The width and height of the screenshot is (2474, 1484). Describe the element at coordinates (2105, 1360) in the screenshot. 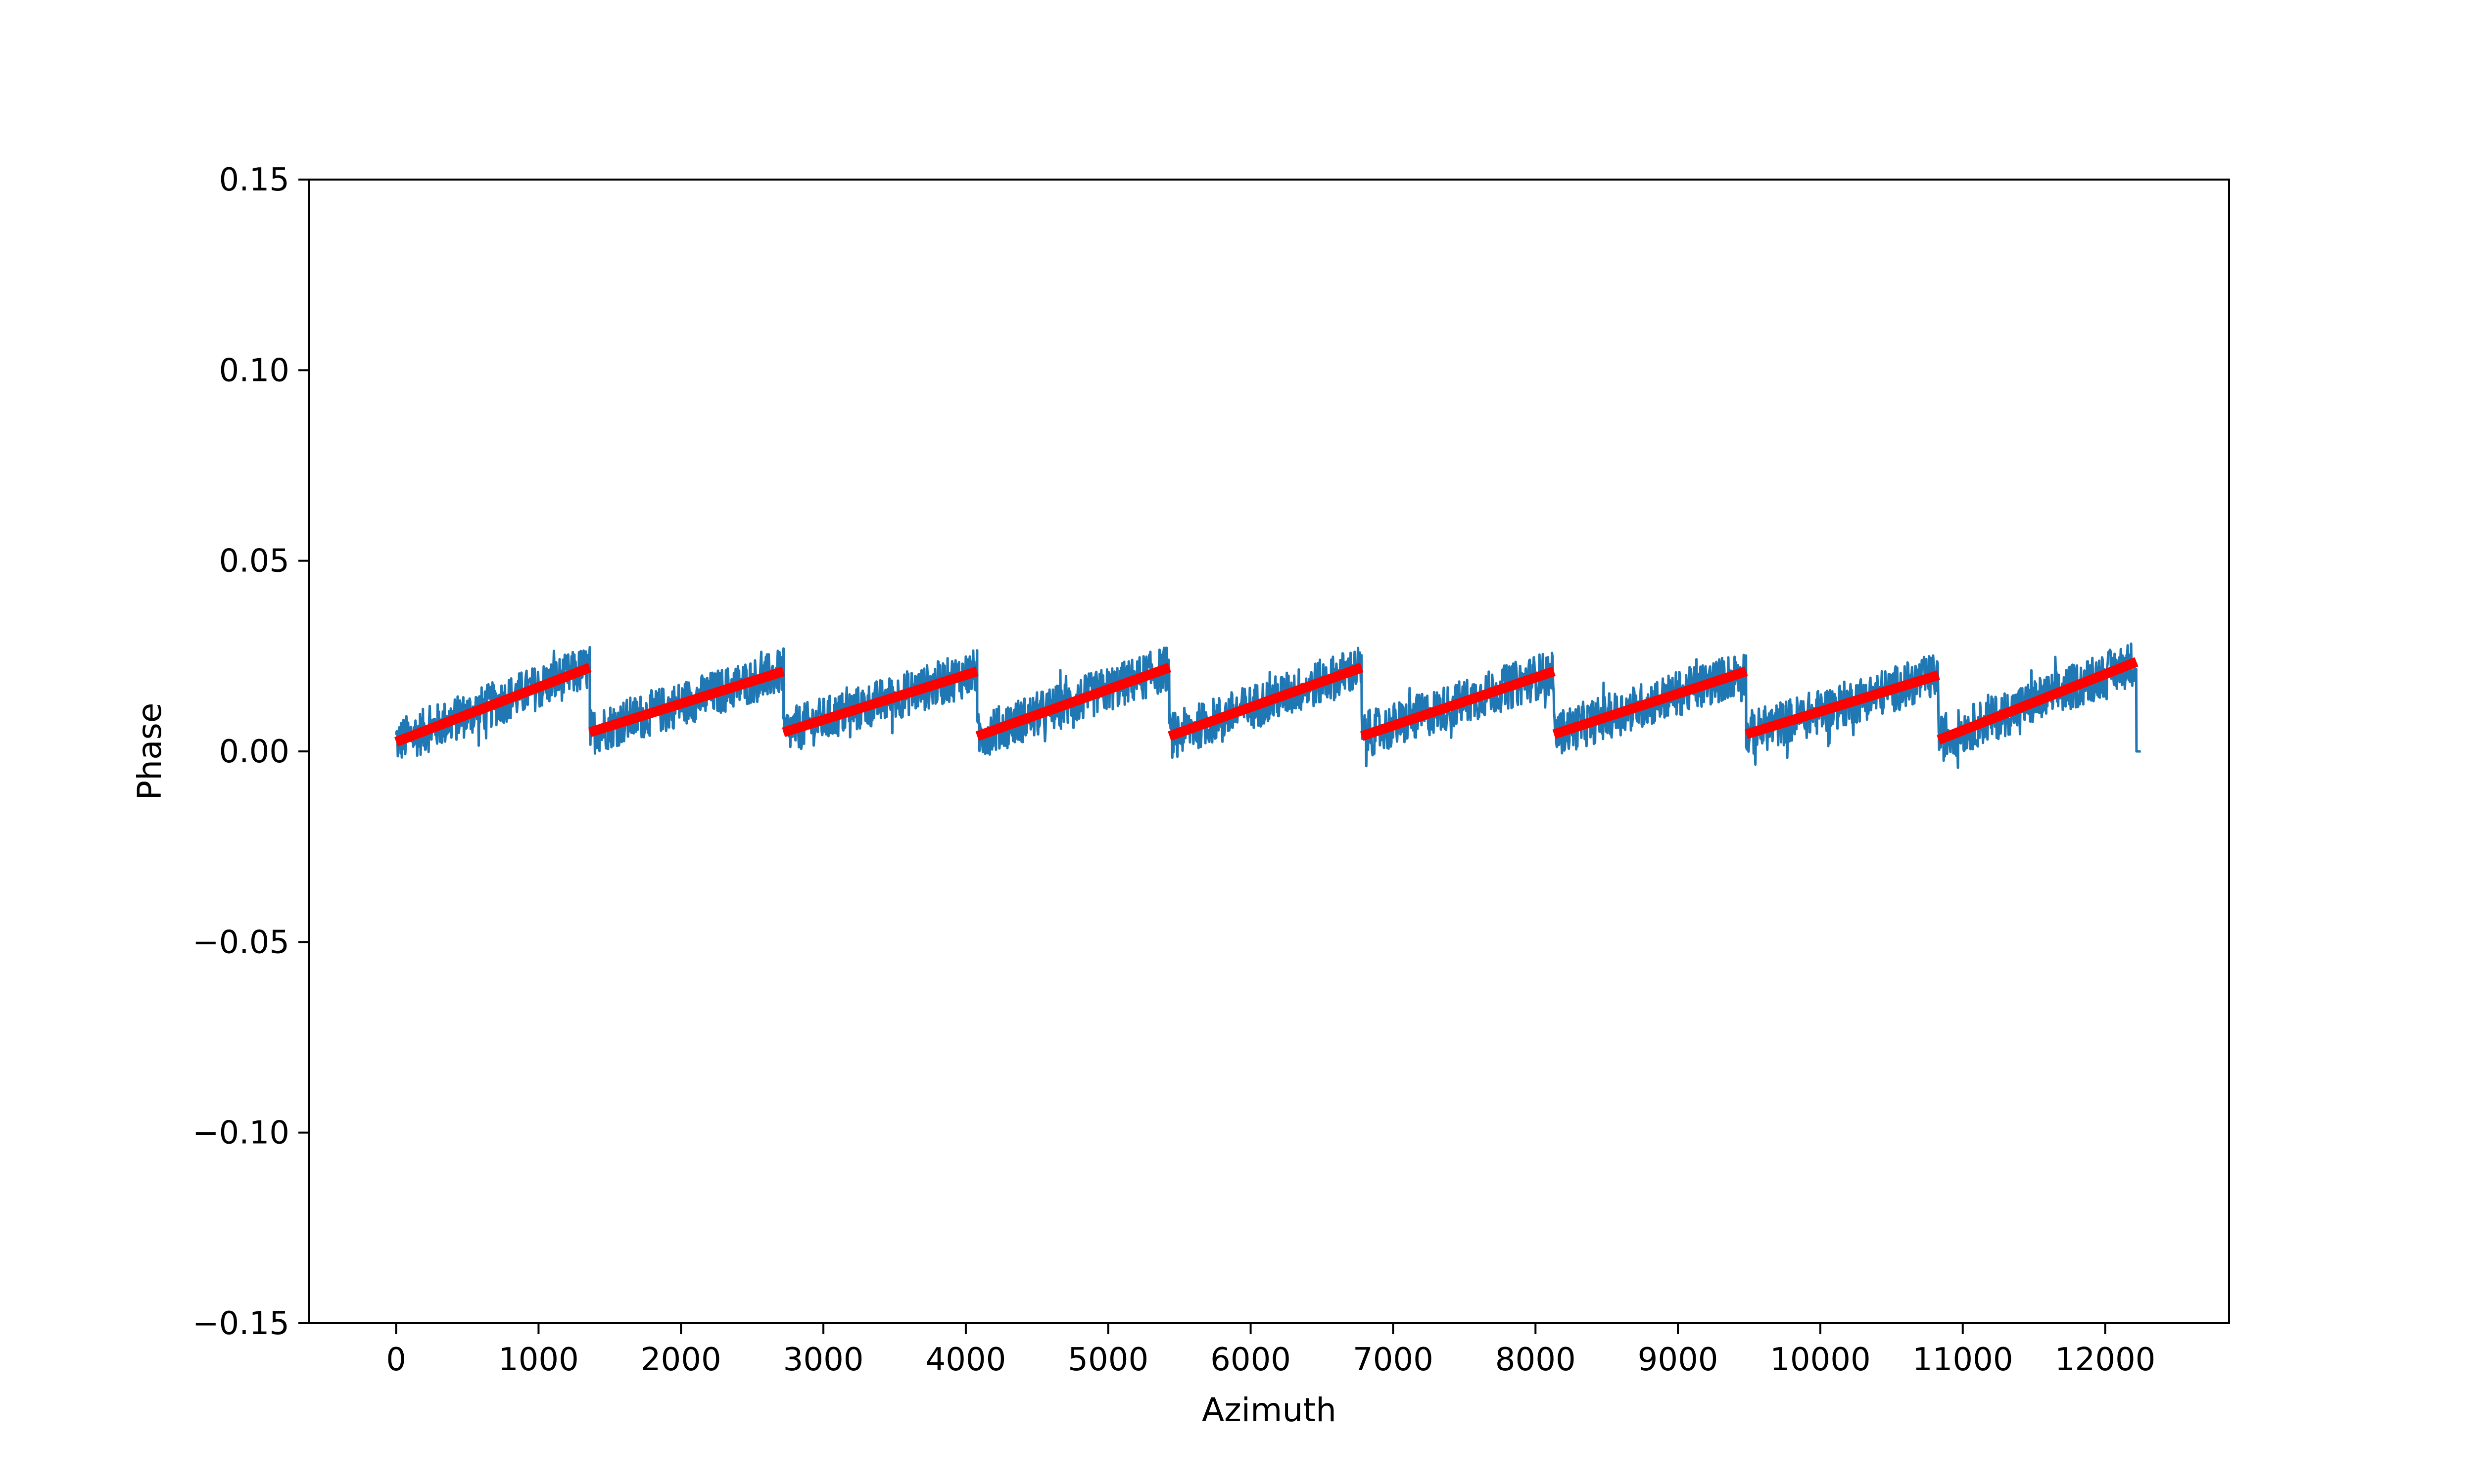

I see `x-tick-label: 12000` at that location.